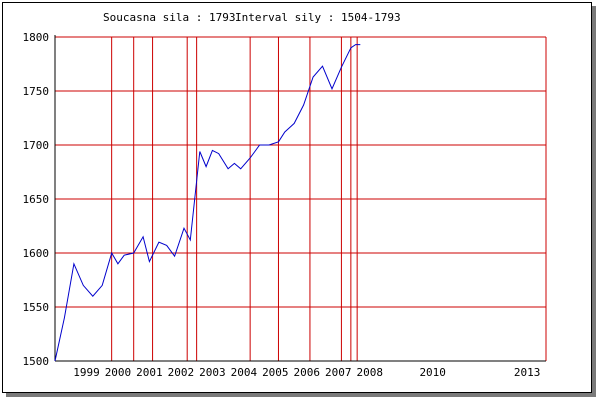 The width and height of the screenshot is (600, 403). Describe the element at coordinates (307, 372) in the screenshot. I see `x-tick-label-2006: 2006` at that location.